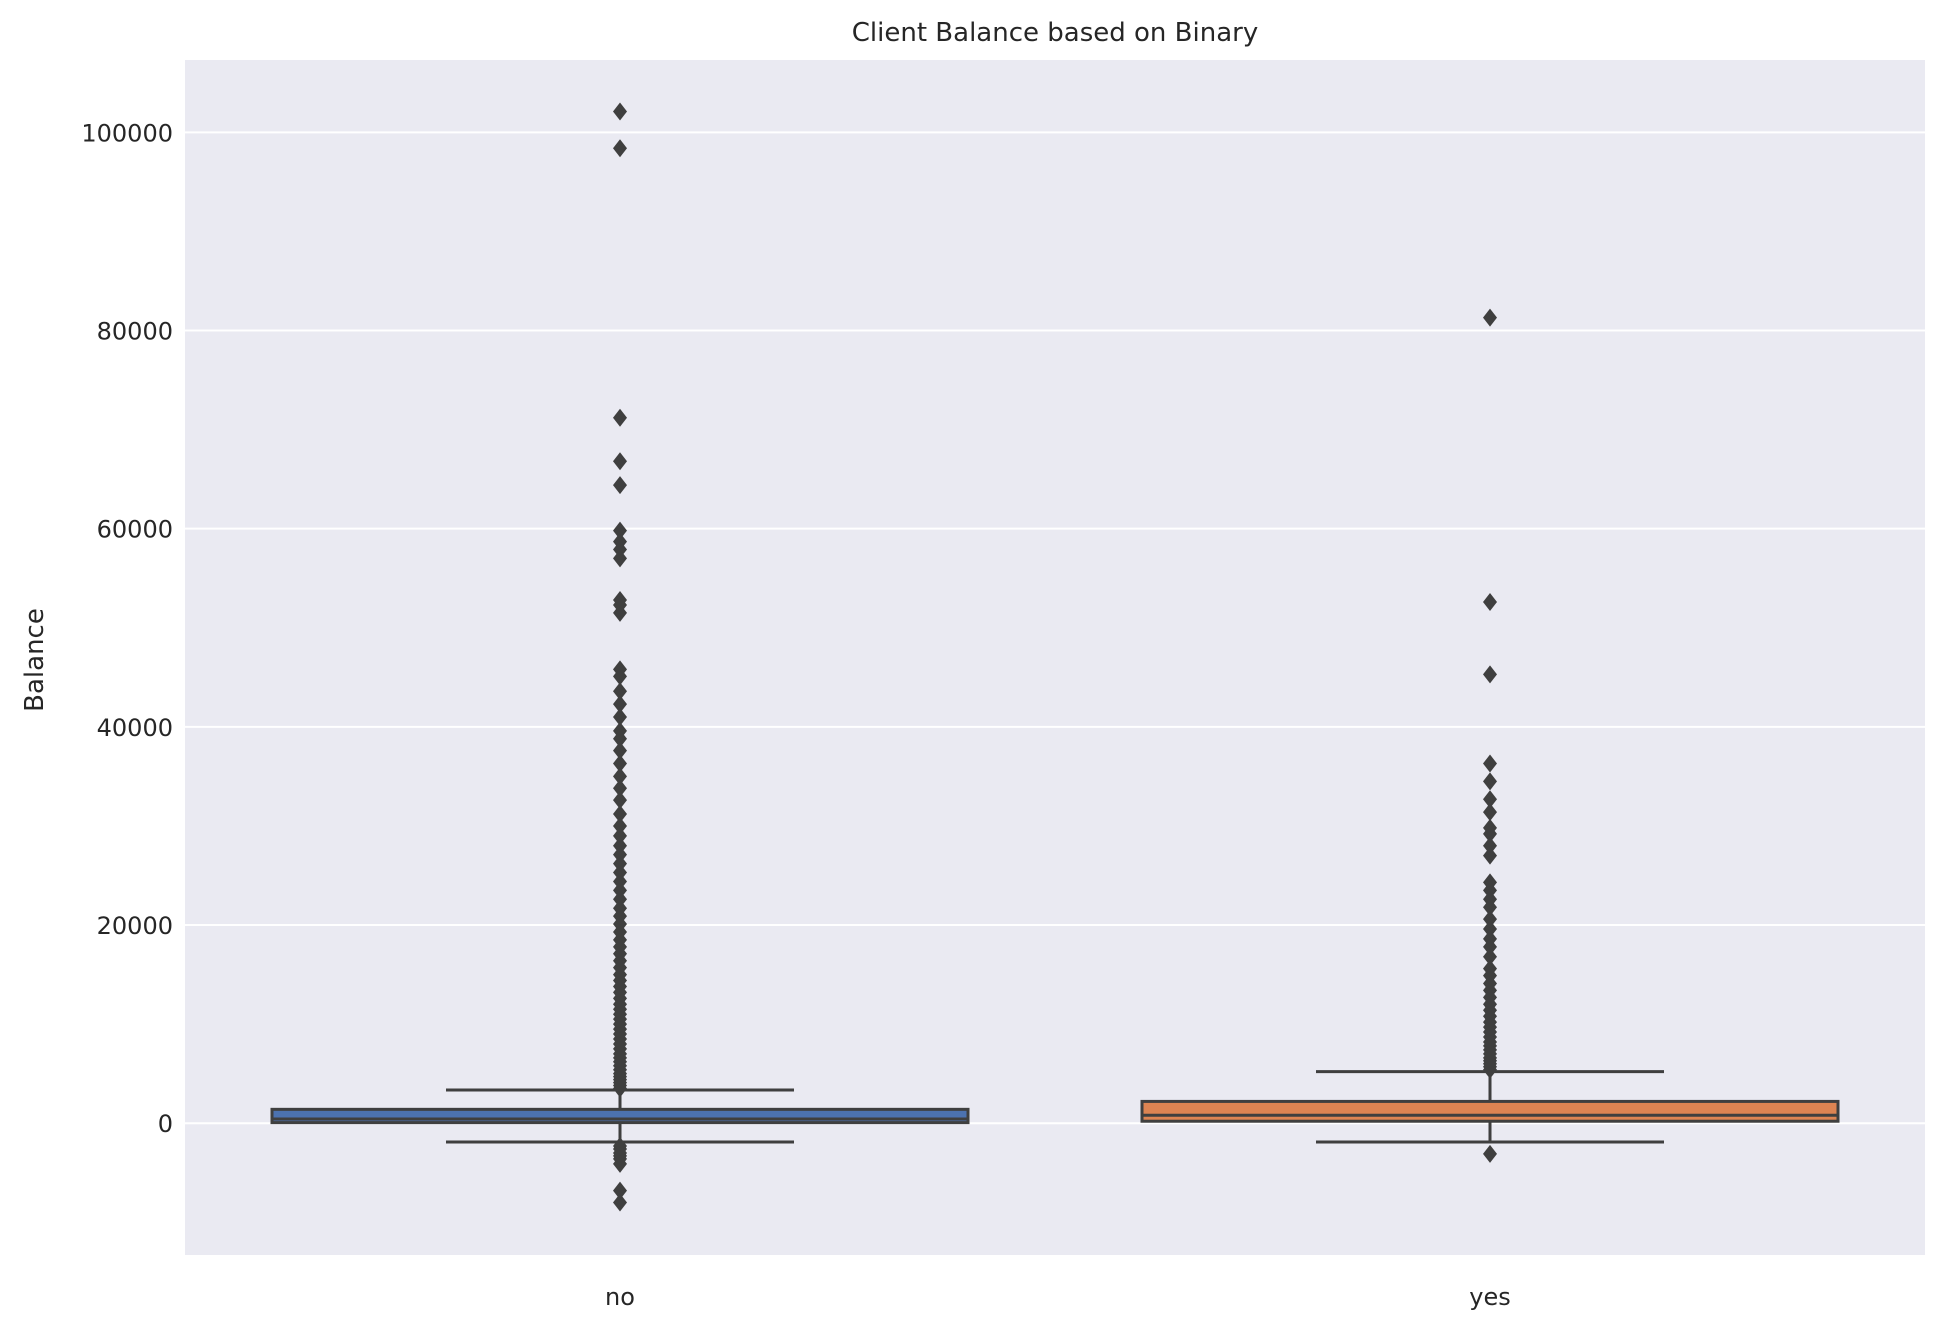  I want to click on x-tick-labels: no yes, so click(1058, 1297).